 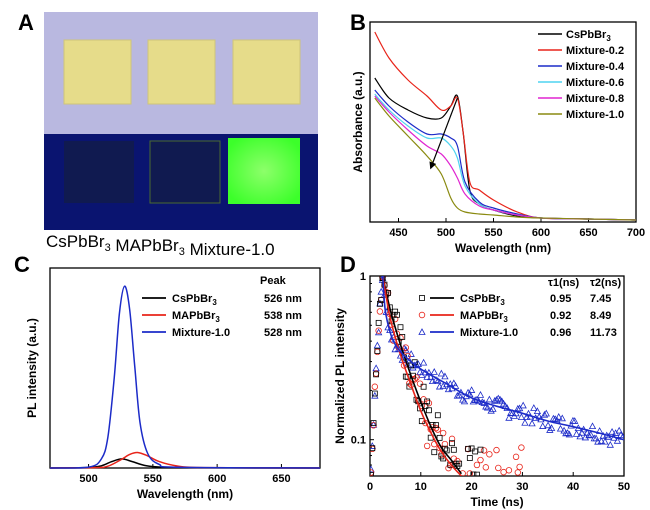 What do you see at coordinates (421, 487) in the screenshot?
I see `x-tick-label: 10` at bounding box center [421, 487].